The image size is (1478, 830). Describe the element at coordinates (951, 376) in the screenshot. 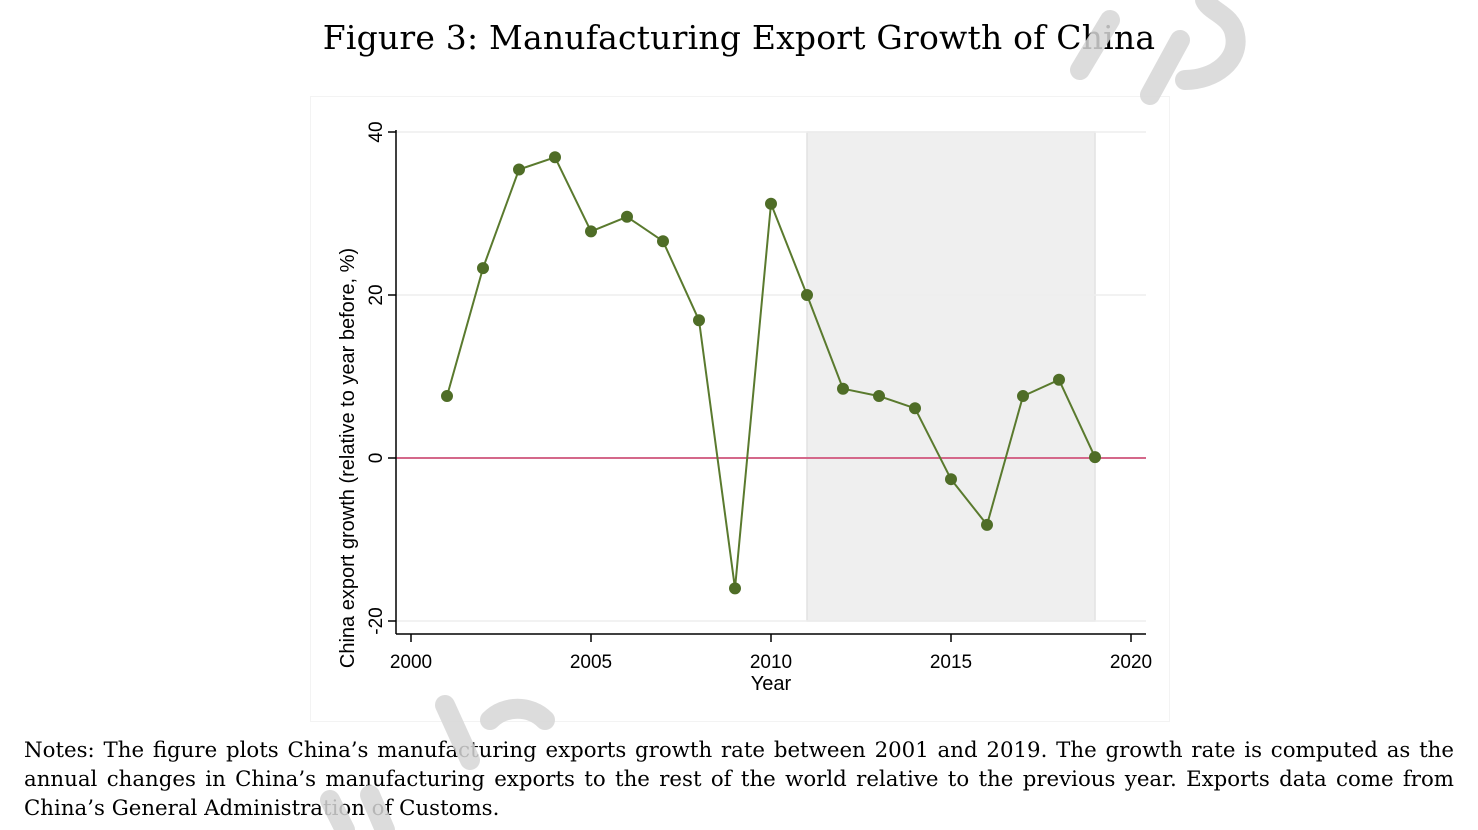

I see `shaded-region` at that location.